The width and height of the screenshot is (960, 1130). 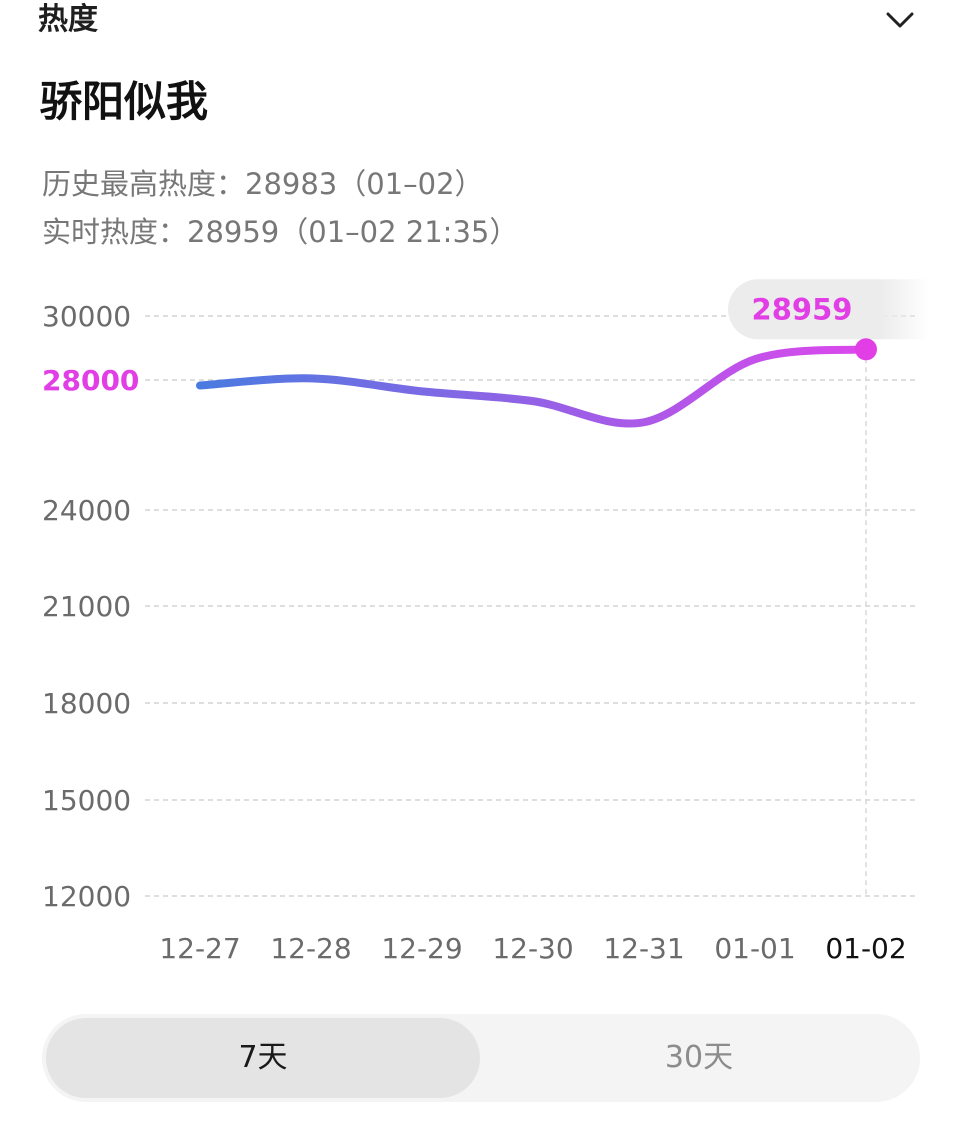 What do you see at coordinates (754, 948) in the screenshot?
I see `x-tick-label: 01-01` at bounding box center [754, 948].